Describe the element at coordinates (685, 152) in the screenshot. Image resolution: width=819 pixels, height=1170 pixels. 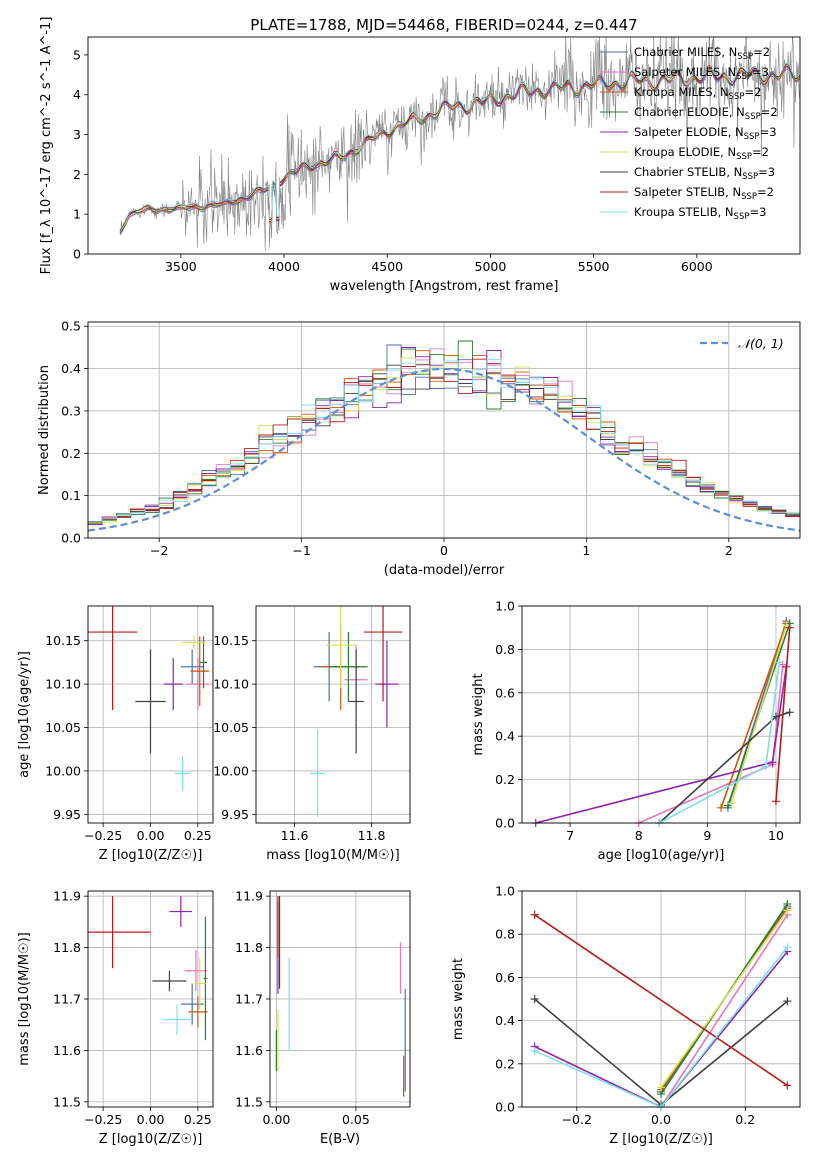
I see `legend-entry-main: Kroupa ELODIE, N` at that location.